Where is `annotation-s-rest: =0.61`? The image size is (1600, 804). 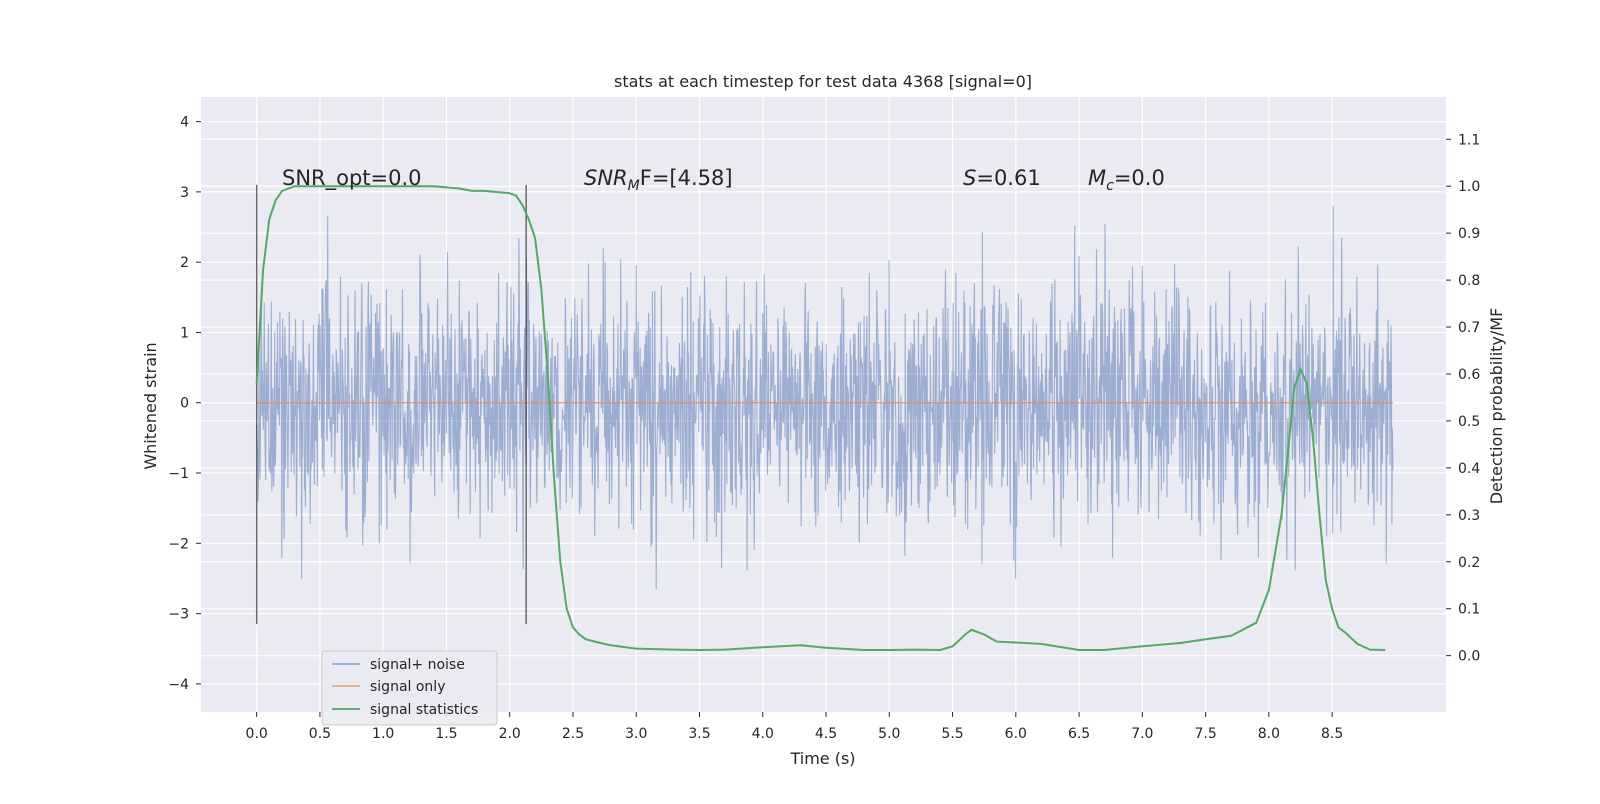
annotation-s-rest: =0.61 is located at coordinates (1008, 178).